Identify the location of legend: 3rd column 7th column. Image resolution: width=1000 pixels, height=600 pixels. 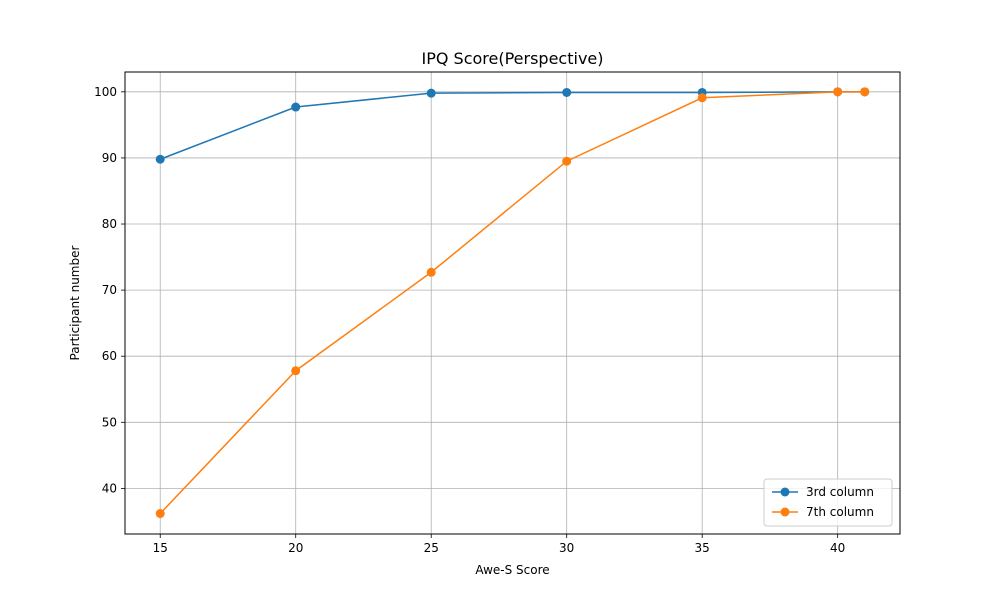
(828, 502).